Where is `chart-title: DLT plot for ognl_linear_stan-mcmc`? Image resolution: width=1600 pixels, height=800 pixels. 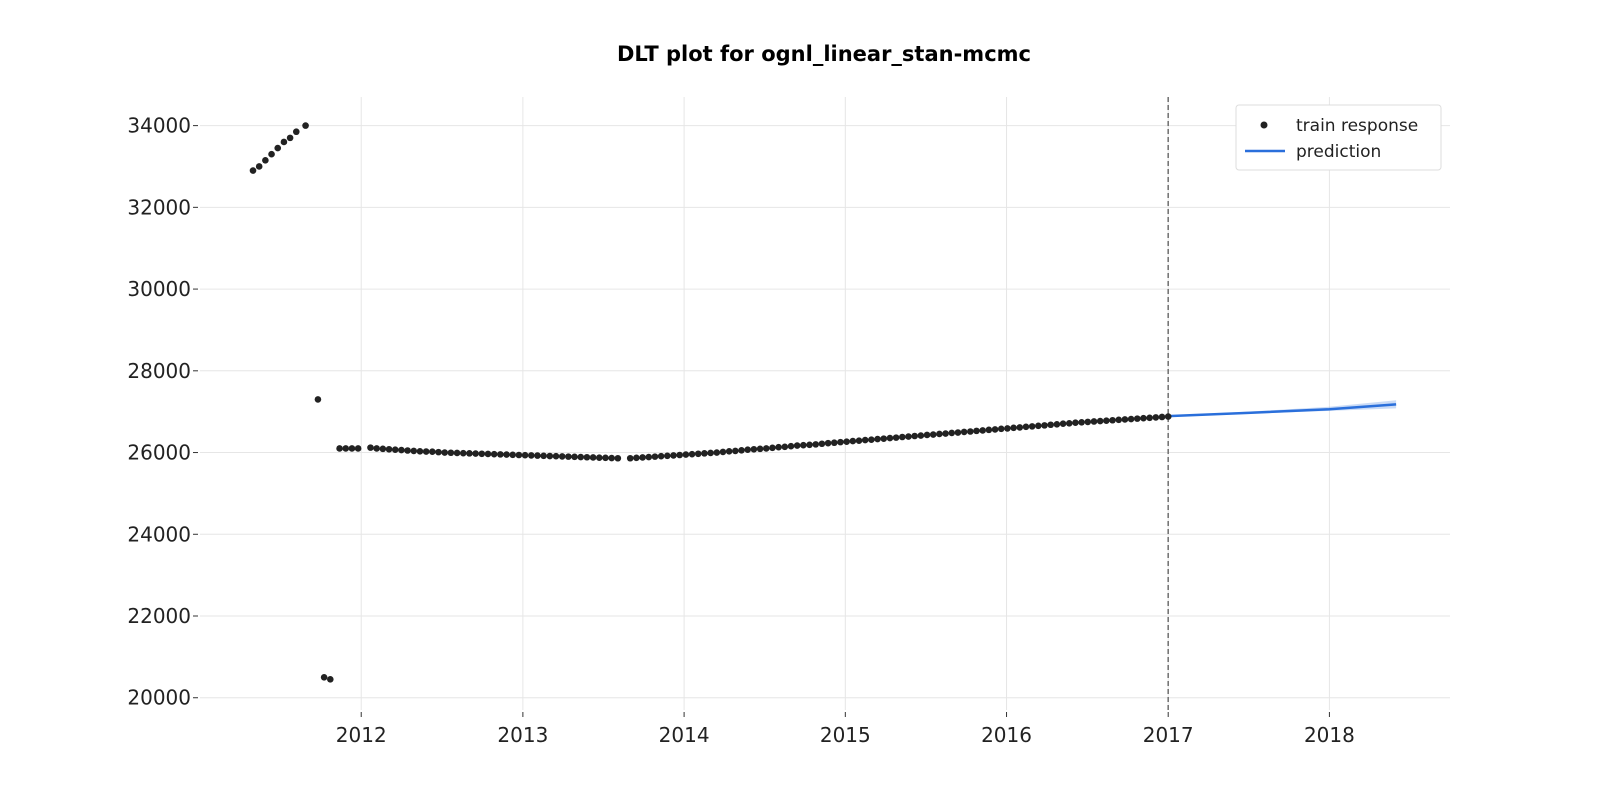 chart-title: DLT plot for ognl_linear_stan-mcmc is located at coordinates (824, 54).